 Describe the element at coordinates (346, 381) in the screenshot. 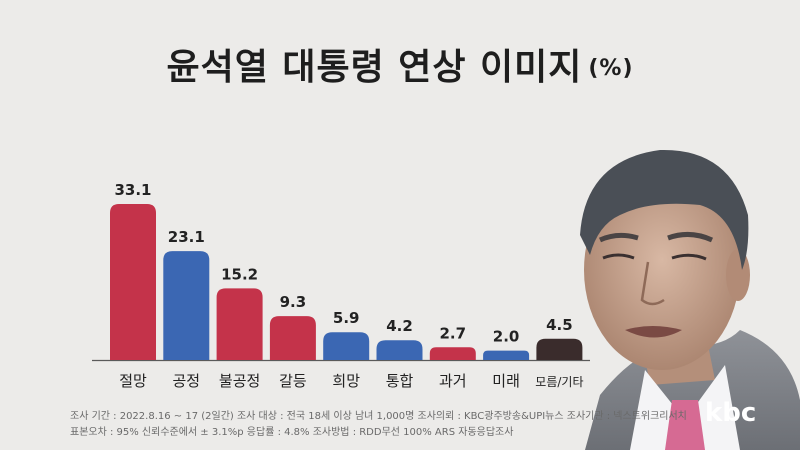

I see `category-label-4: 희망` at that location.